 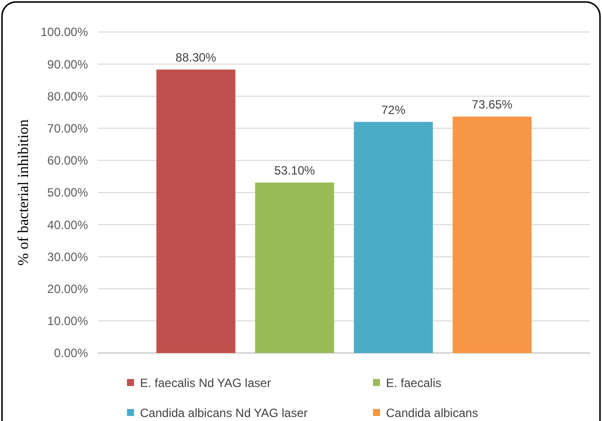 What do you see at coordinates (67, 321) in the screenshot?
I see `y-tick-label: 10.00%` at bounding box center [67, 321].